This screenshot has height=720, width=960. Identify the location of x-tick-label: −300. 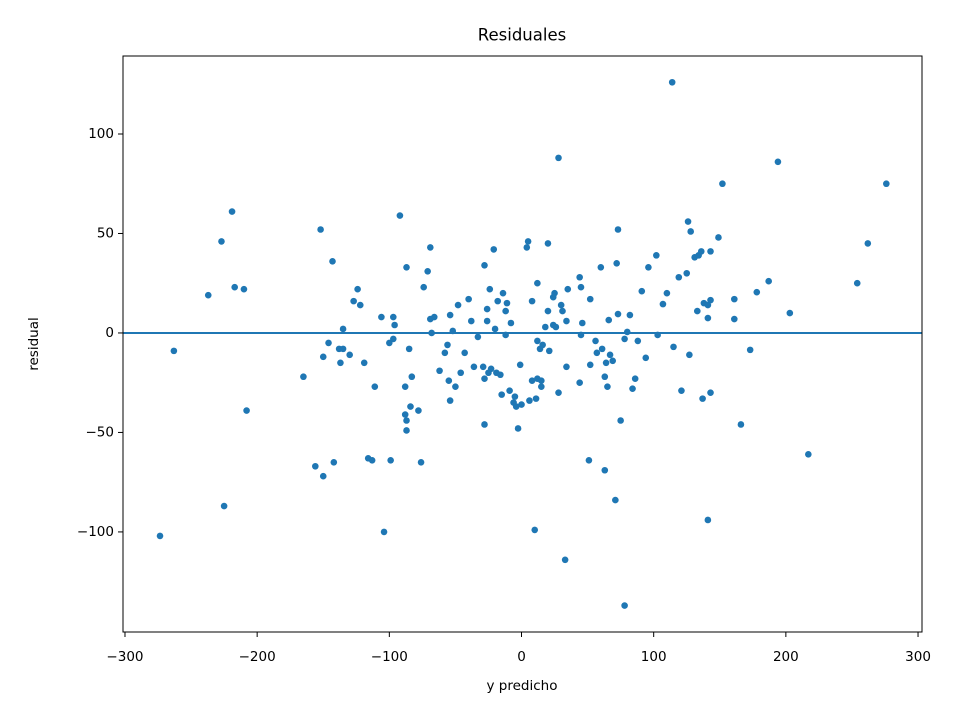
(124, 657).